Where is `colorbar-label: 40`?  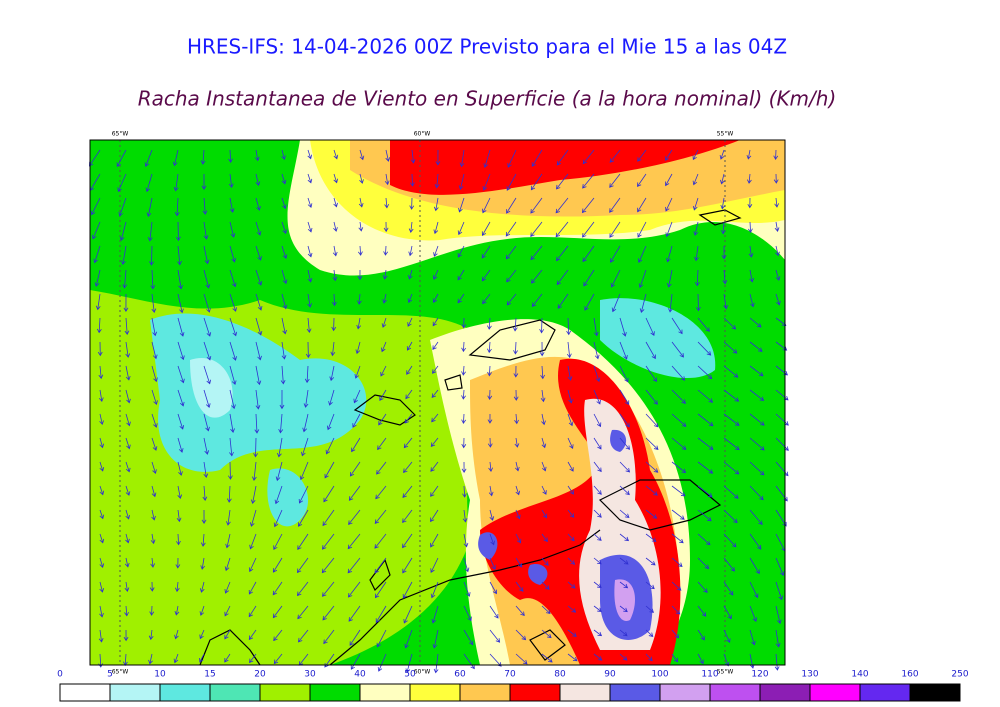 colorbar-label: 40 is located at coordinates (360, 675).